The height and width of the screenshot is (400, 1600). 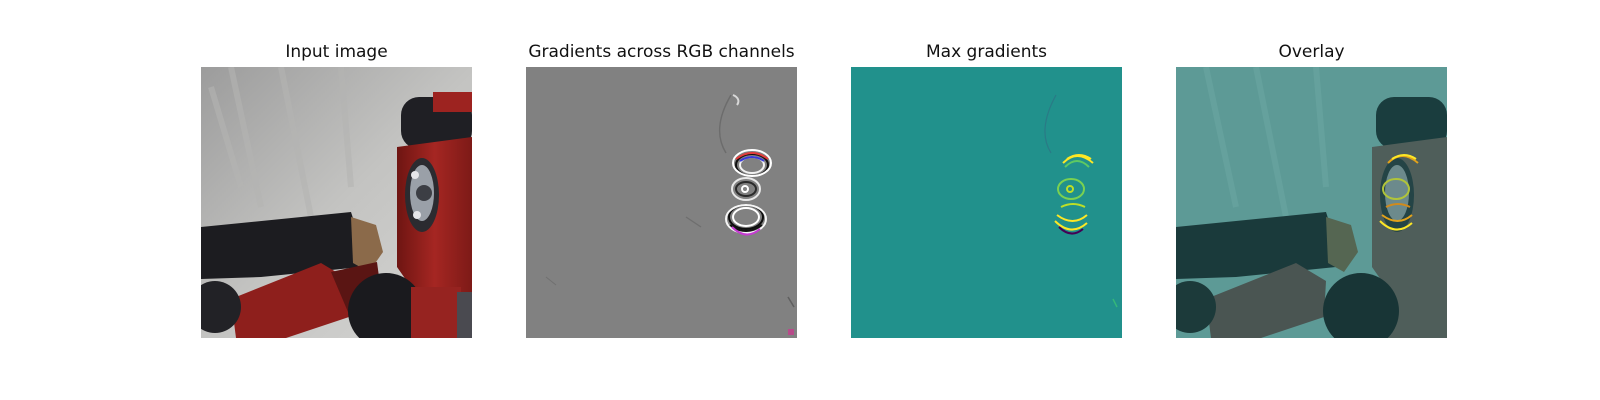 I want to click on rgb-gradient-map, so click(x=661, y=202).